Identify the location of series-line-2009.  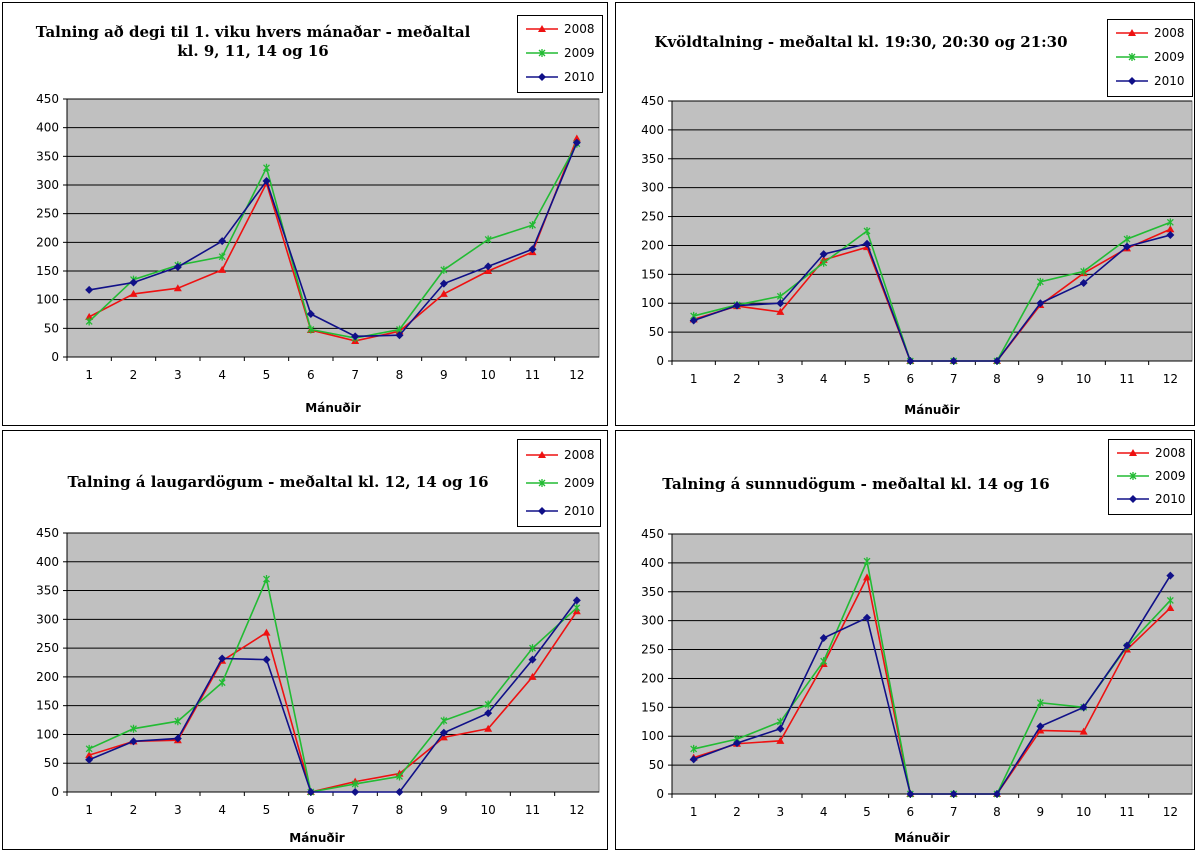
(333, 684).